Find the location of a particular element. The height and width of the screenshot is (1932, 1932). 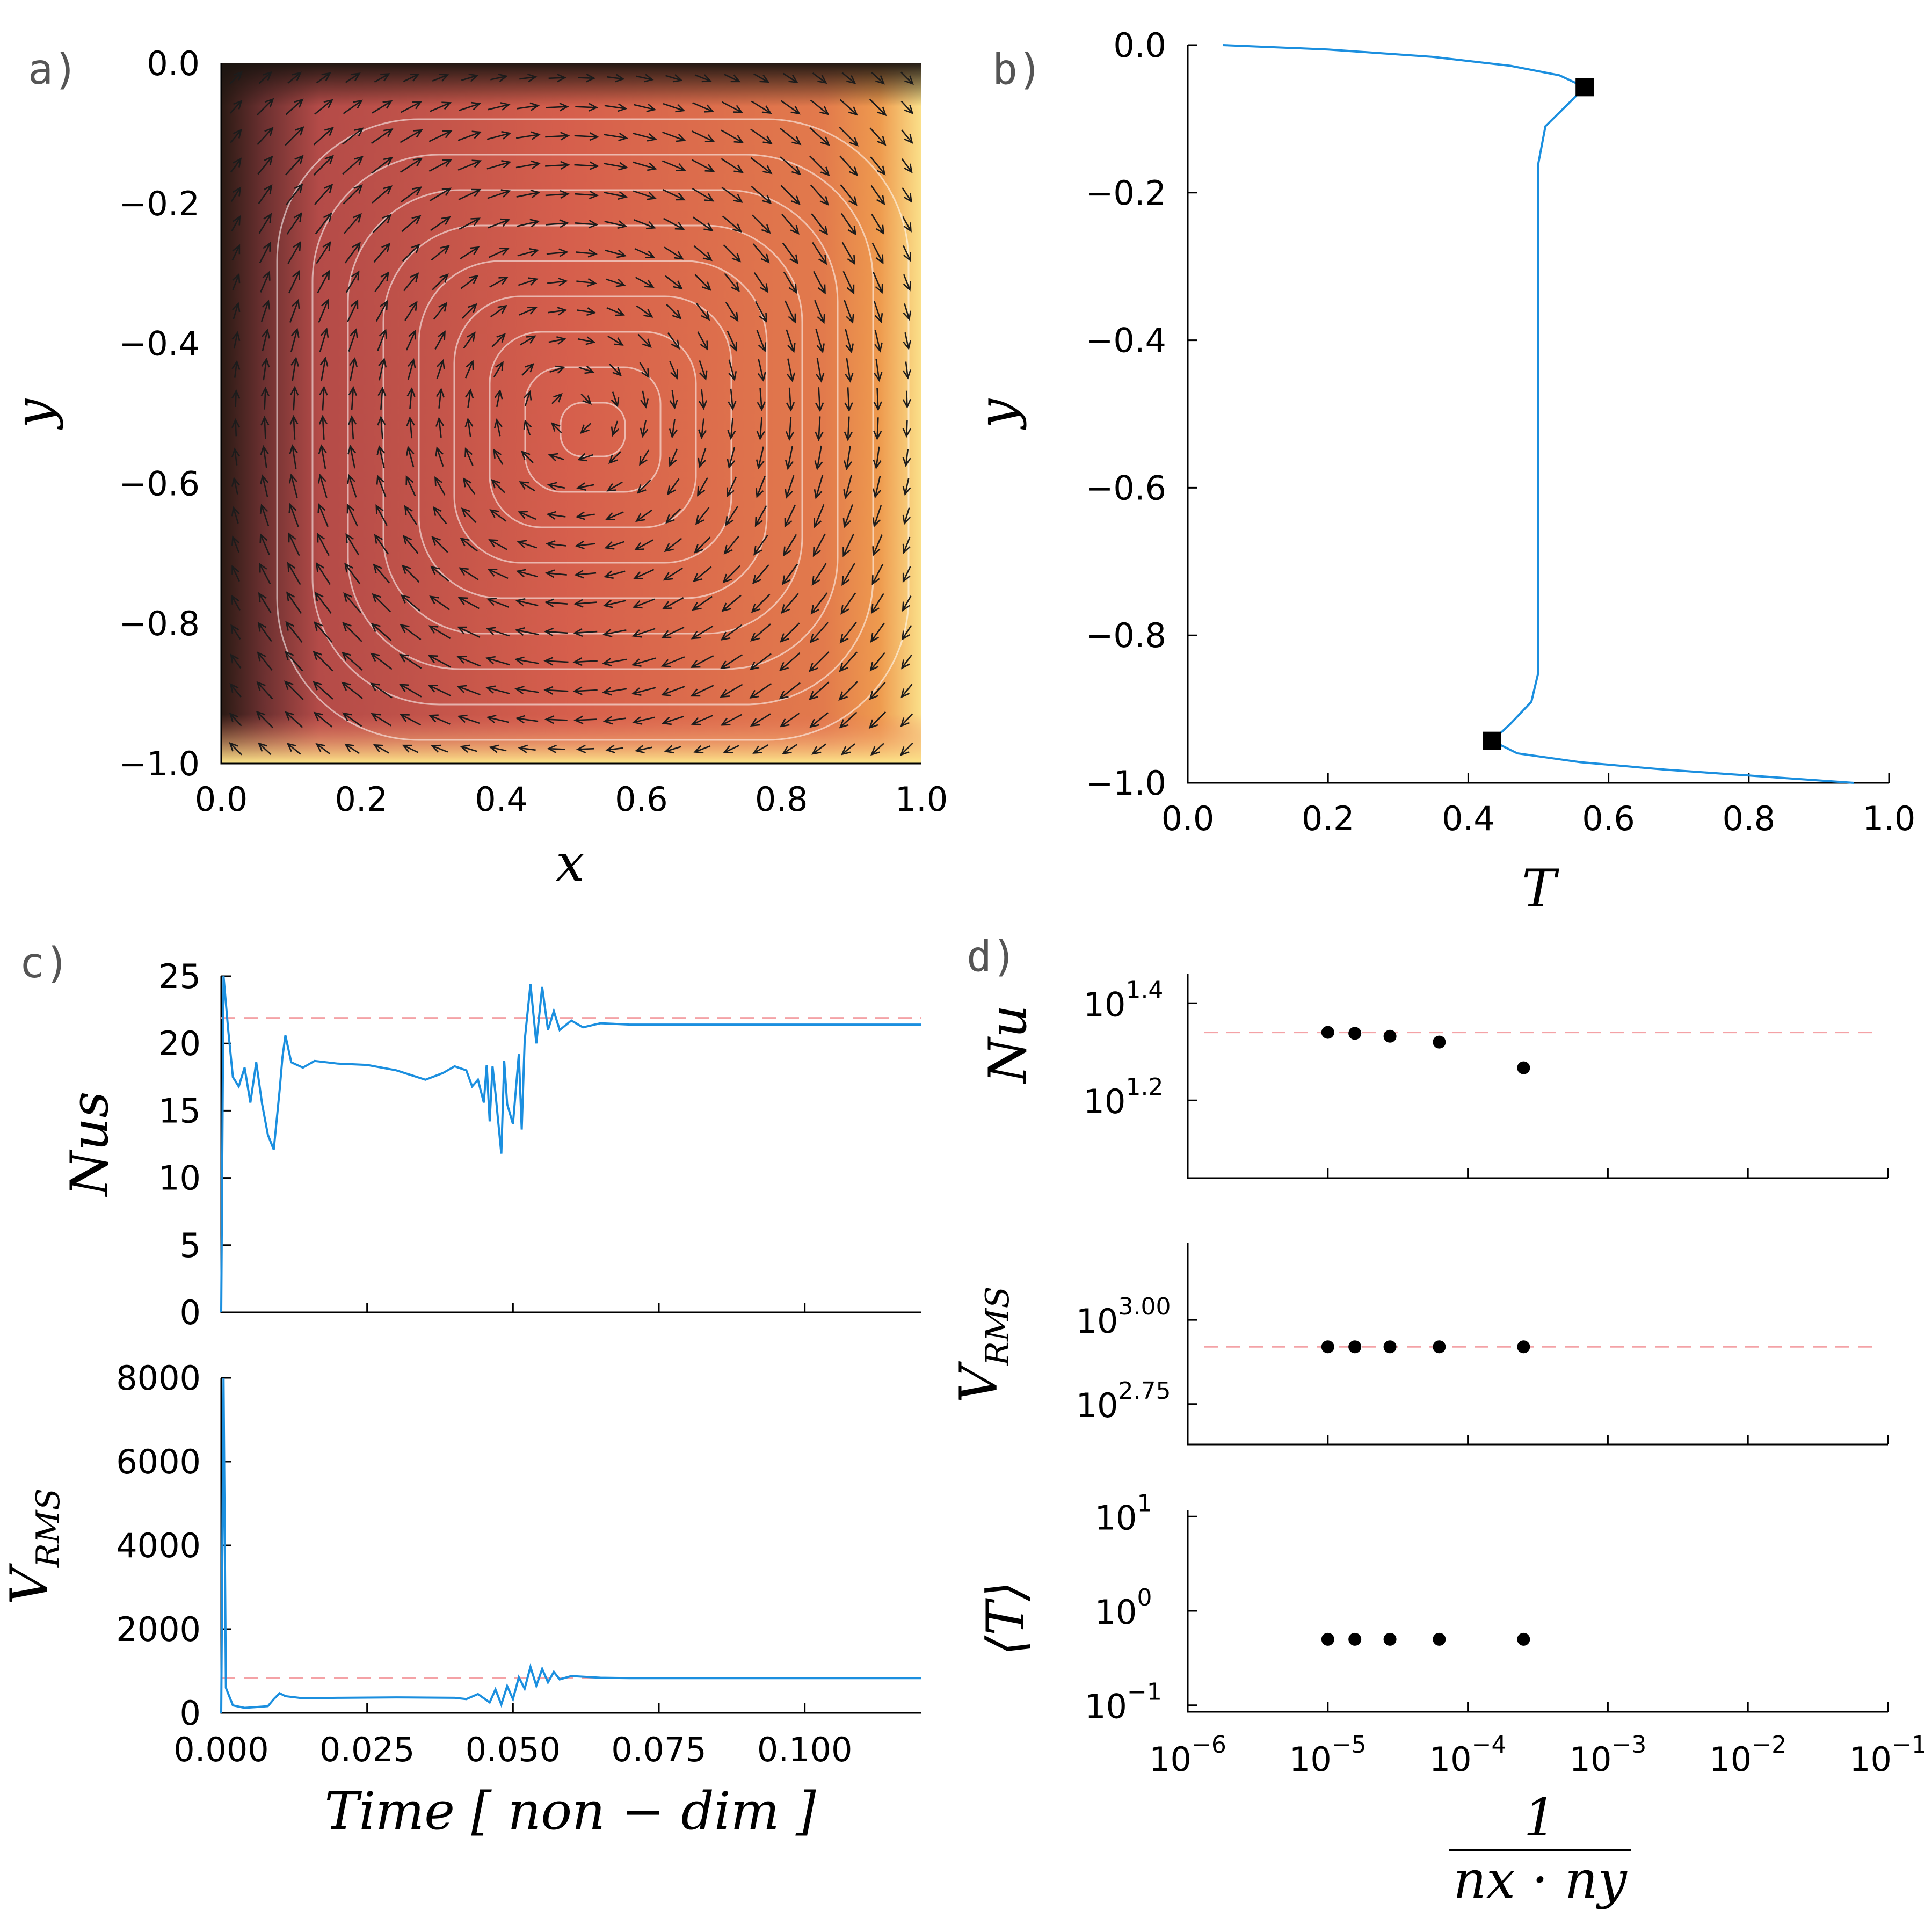

panel-c-ytick-label: 2000 is located at coordinates (158, 1629).